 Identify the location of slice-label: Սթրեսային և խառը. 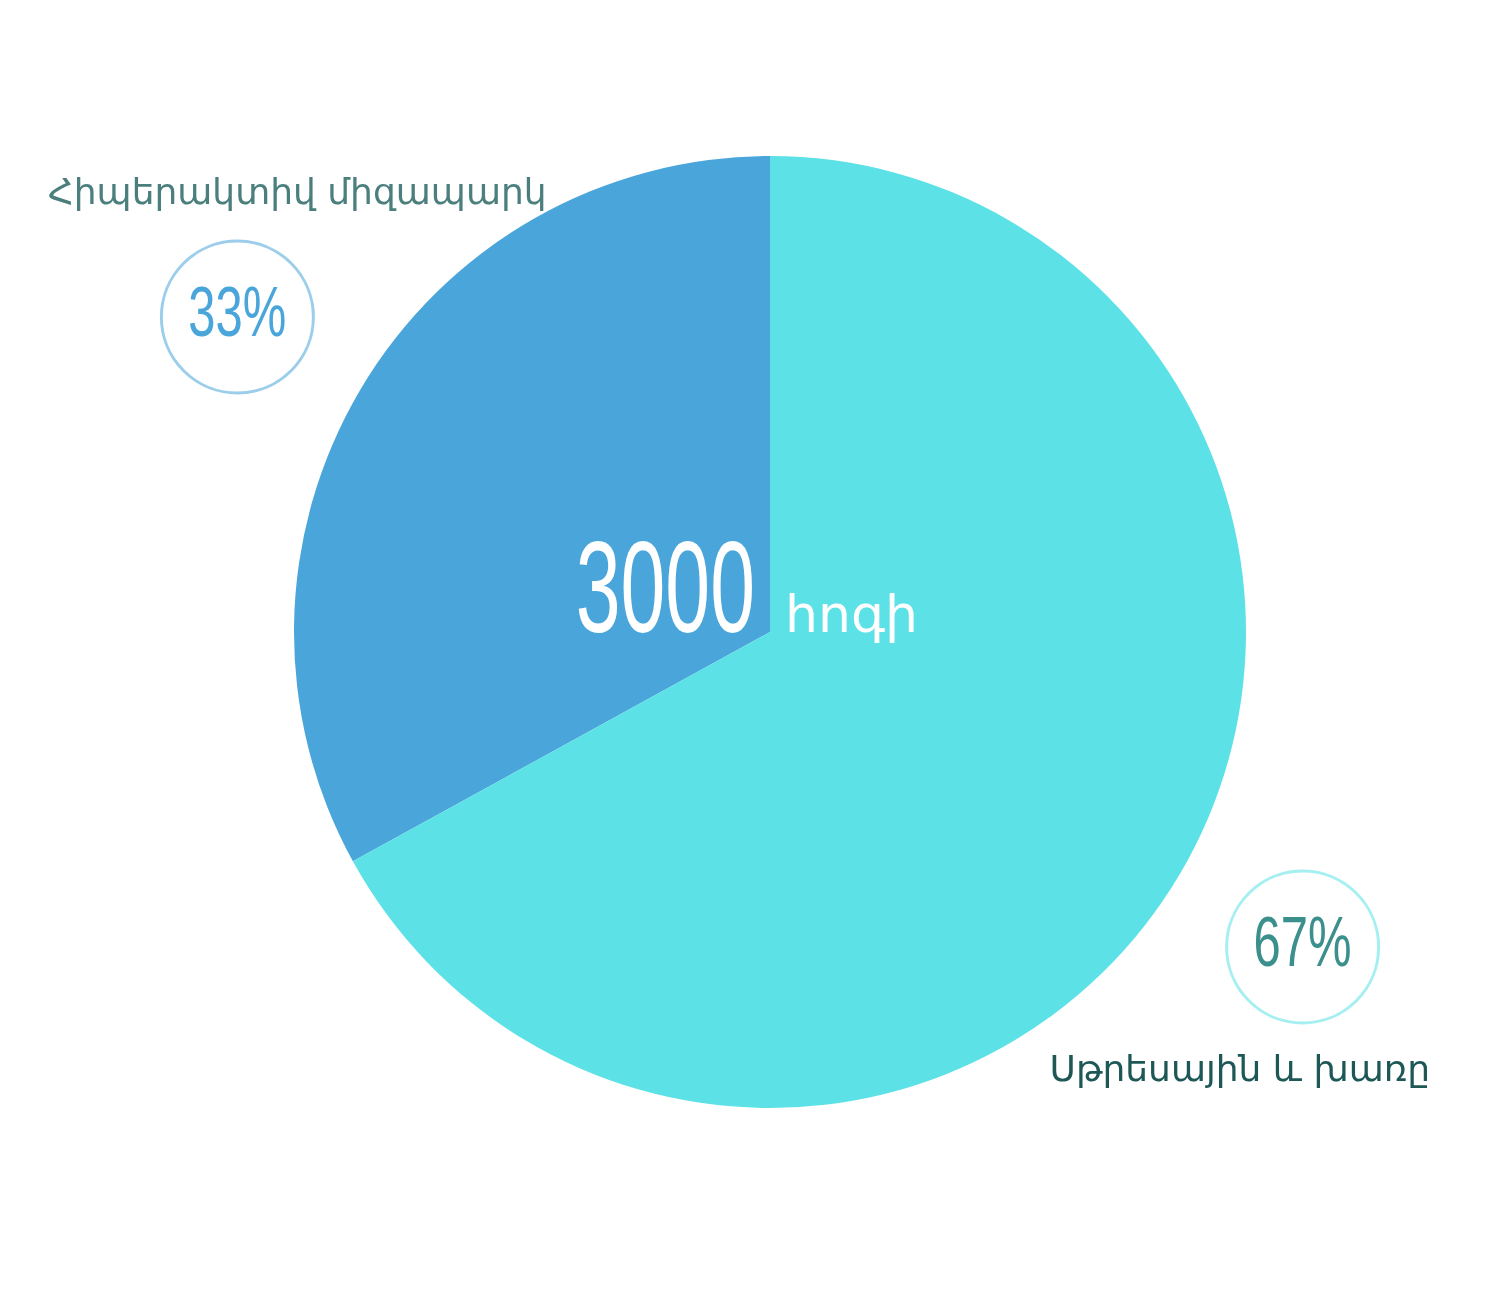
(1239, 1069).